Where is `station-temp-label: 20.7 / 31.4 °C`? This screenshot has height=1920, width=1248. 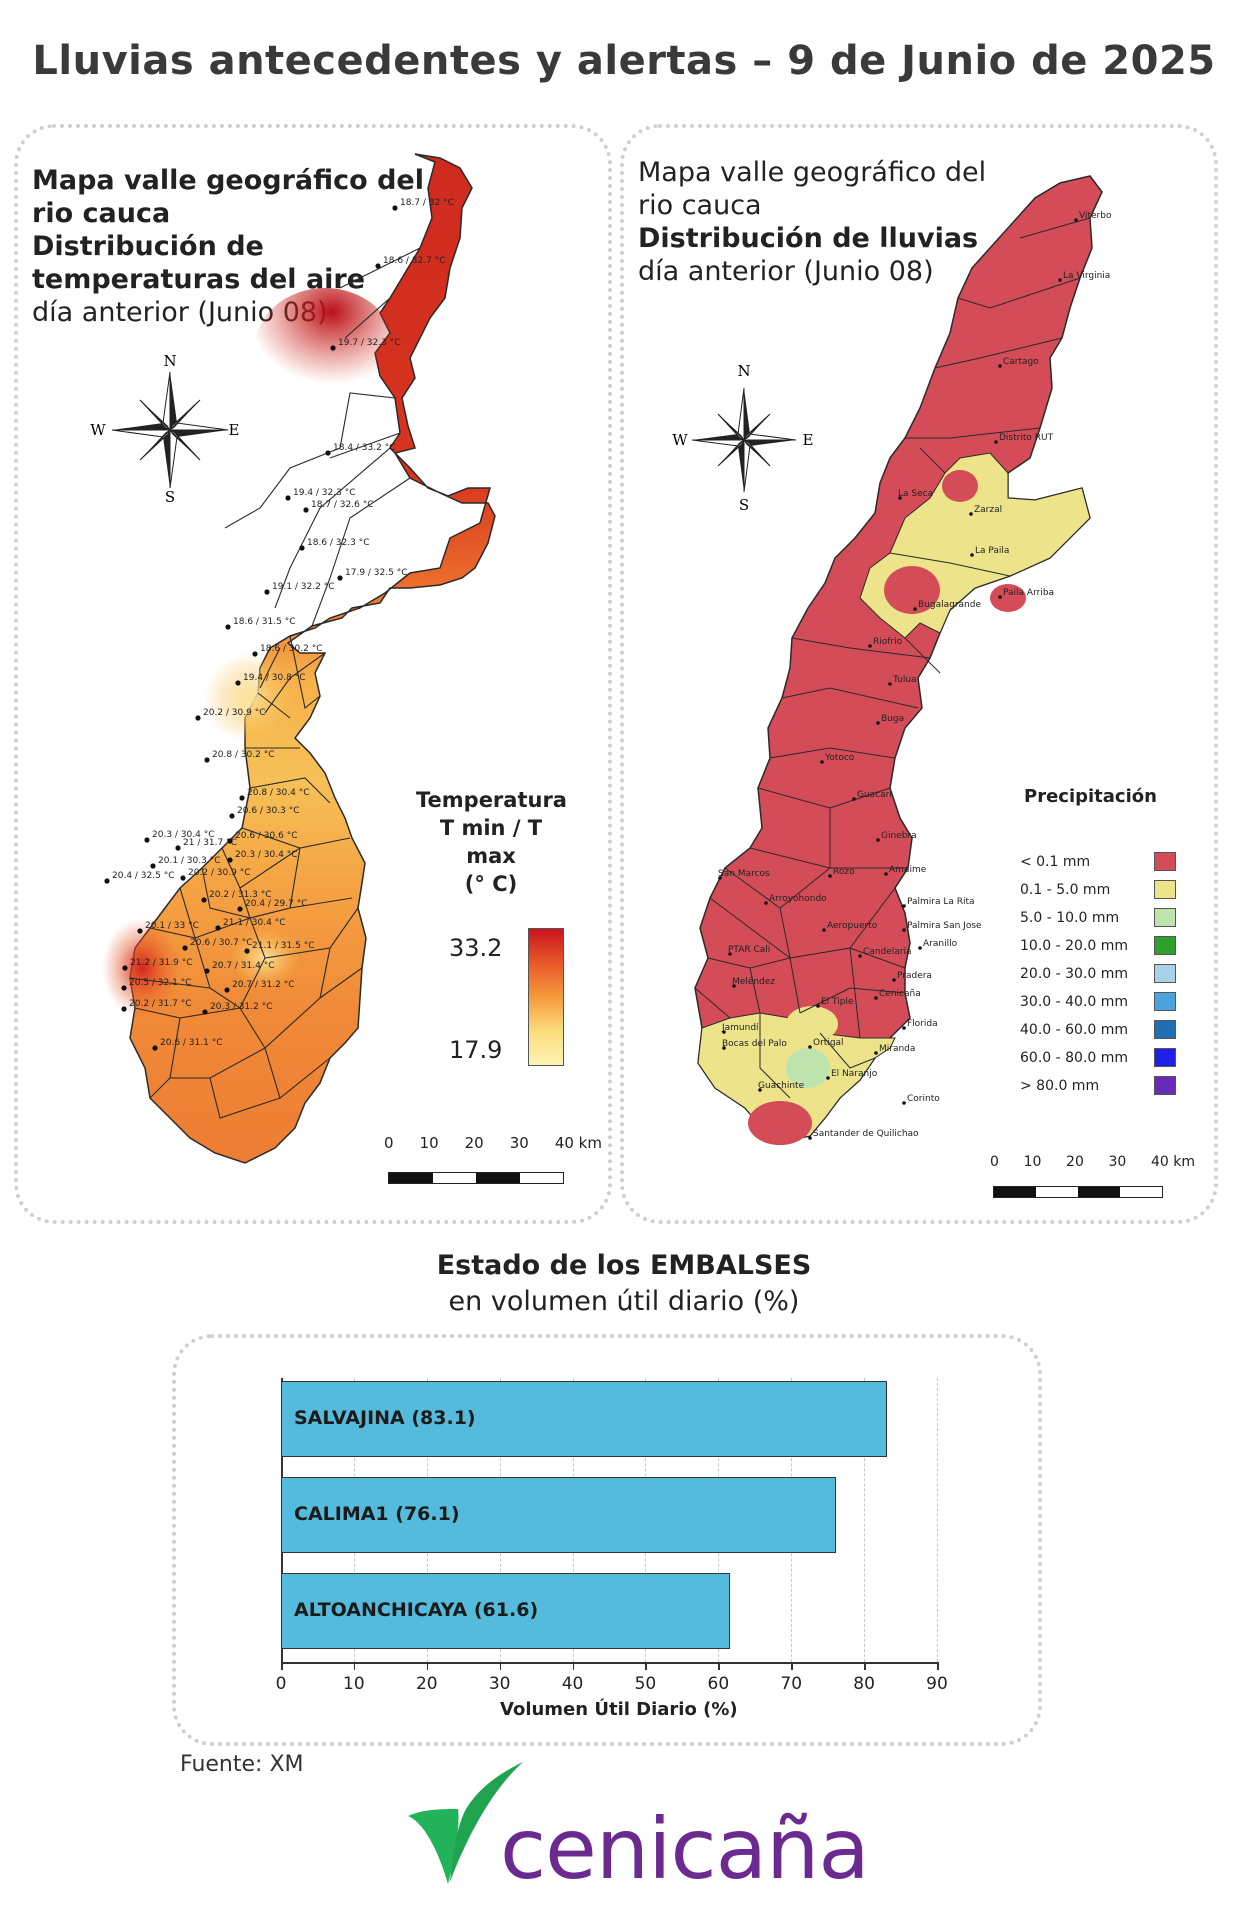
station-temp-label: 20.7 / 31.4 °C is located at coordinates (243, 966).